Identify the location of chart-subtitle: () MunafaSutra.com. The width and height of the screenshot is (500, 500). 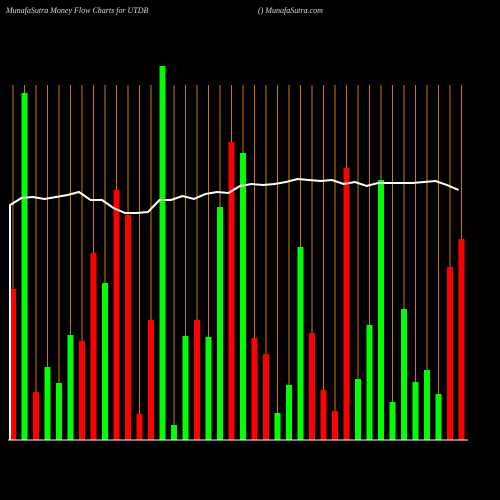
(290, 10).